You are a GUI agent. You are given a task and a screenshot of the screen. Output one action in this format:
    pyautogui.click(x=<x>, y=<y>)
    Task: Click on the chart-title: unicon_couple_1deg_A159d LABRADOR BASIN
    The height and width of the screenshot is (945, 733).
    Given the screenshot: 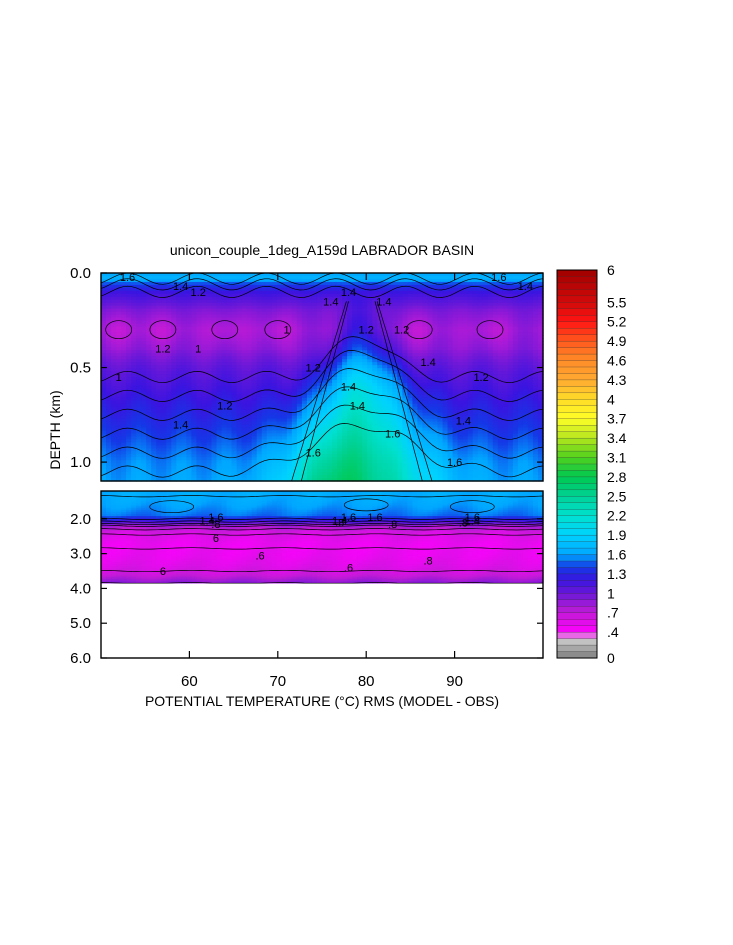 What is the action you would take?
    pyautogui.click(x=322, y=250)
    